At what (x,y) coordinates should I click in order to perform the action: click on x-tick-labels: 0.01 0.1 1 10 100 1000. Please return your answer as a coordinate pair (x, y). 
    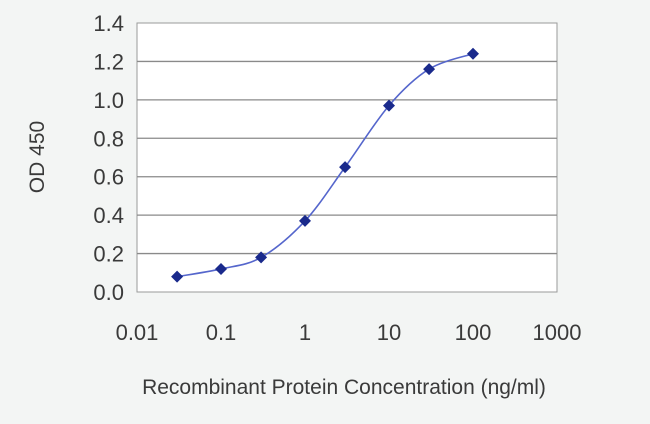
    Looking at the image, I should click on (349, 332).